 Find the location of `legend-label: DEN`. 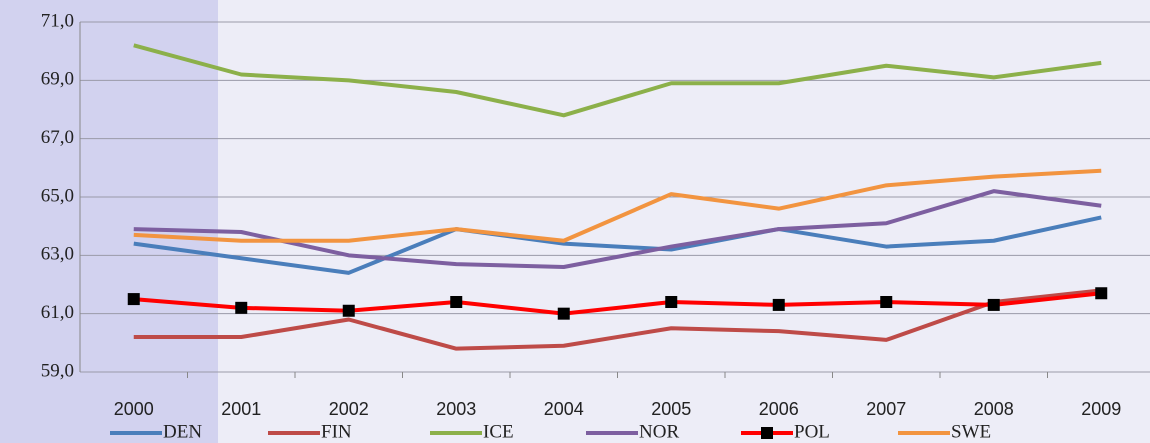

legend-label: DEN is located at coordinates (182, 431).